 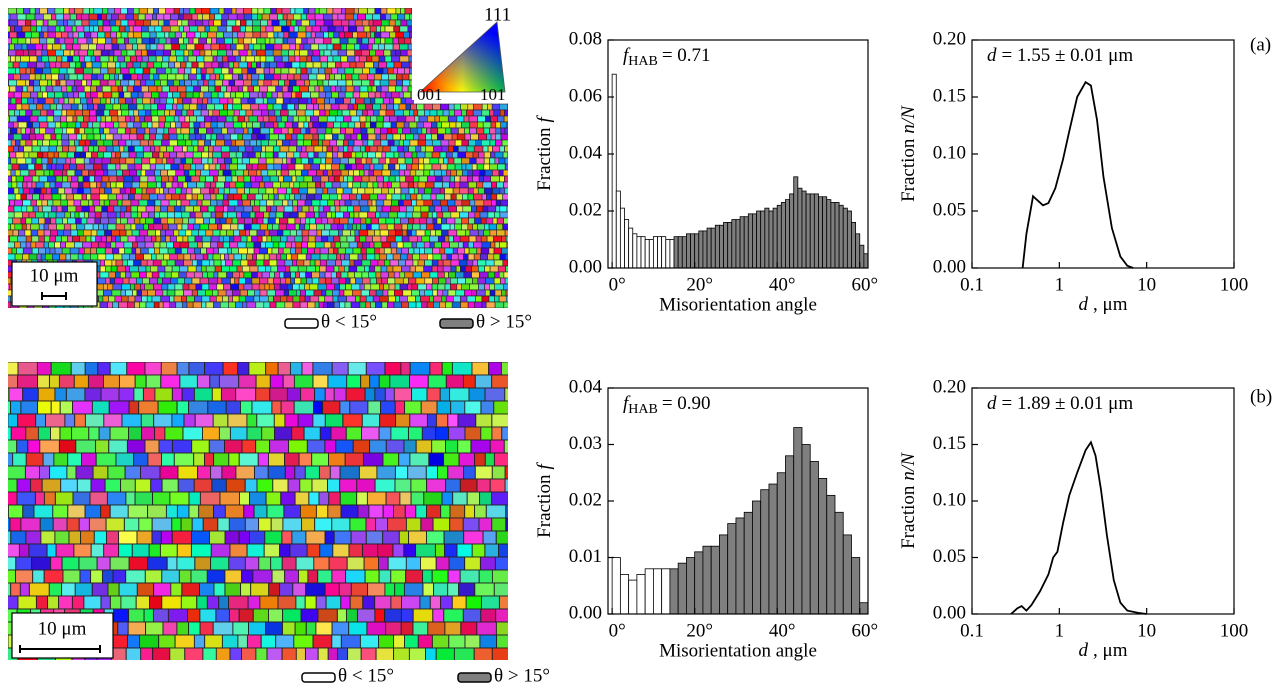 What do you see at coordinates (544, 118) in the screenshot?
I see `y-axis-label-part: f` at bounding box center [544, 118].